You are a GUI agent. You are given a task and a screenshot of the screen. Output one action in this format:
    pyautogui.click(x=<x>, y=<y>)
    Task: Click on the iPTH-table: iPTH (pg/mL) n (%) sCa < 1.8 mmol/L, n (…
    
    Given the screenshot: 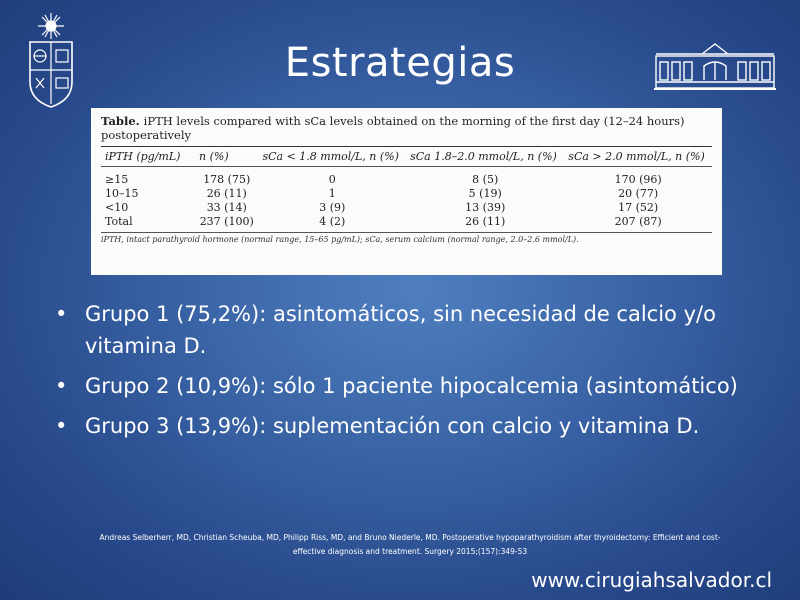 What is the action you would take?
    pyautogui.click(x=406, y=189)
    